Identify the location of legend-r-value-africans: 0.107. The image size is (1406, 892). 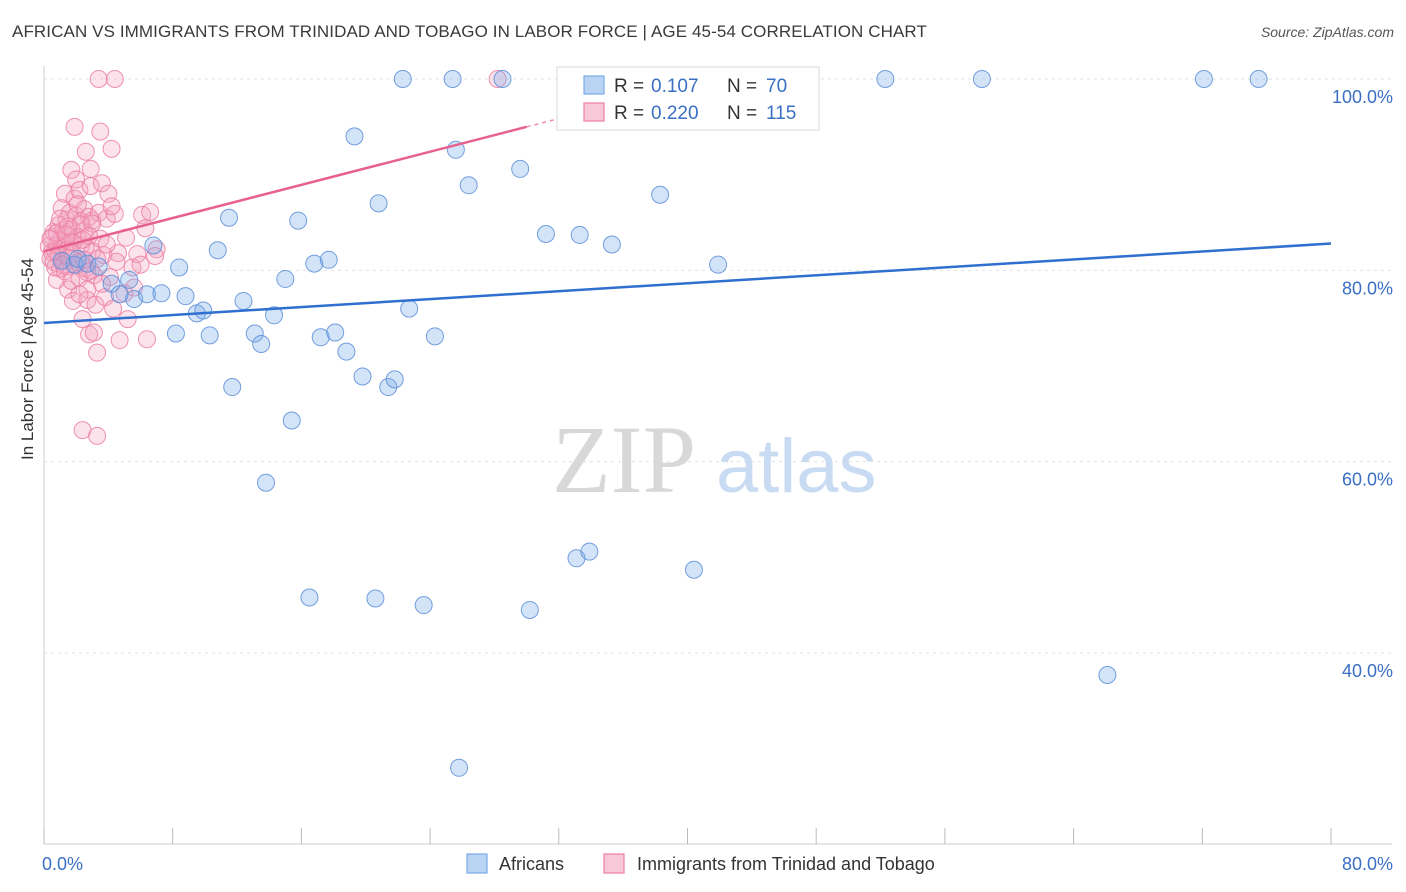
(675, 86).